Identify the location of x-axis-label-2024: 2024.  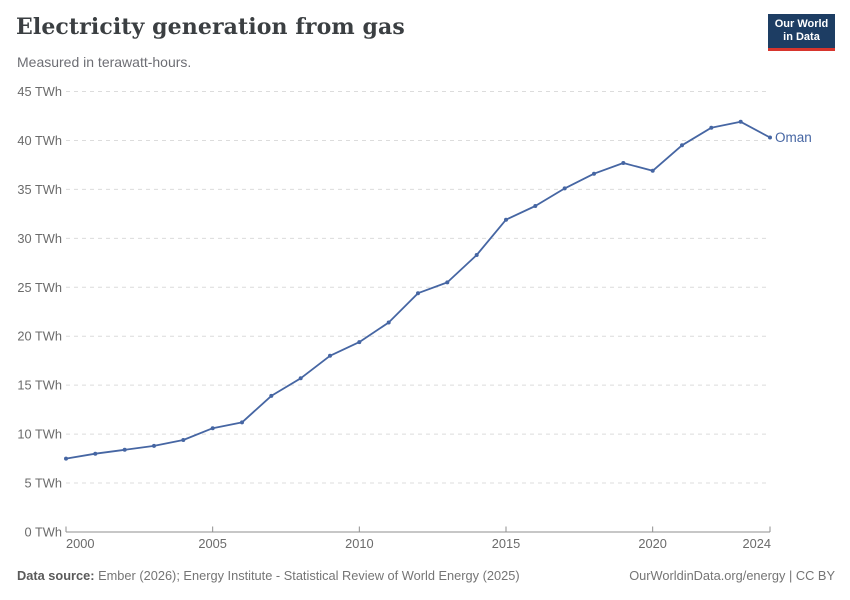
(757, 543).